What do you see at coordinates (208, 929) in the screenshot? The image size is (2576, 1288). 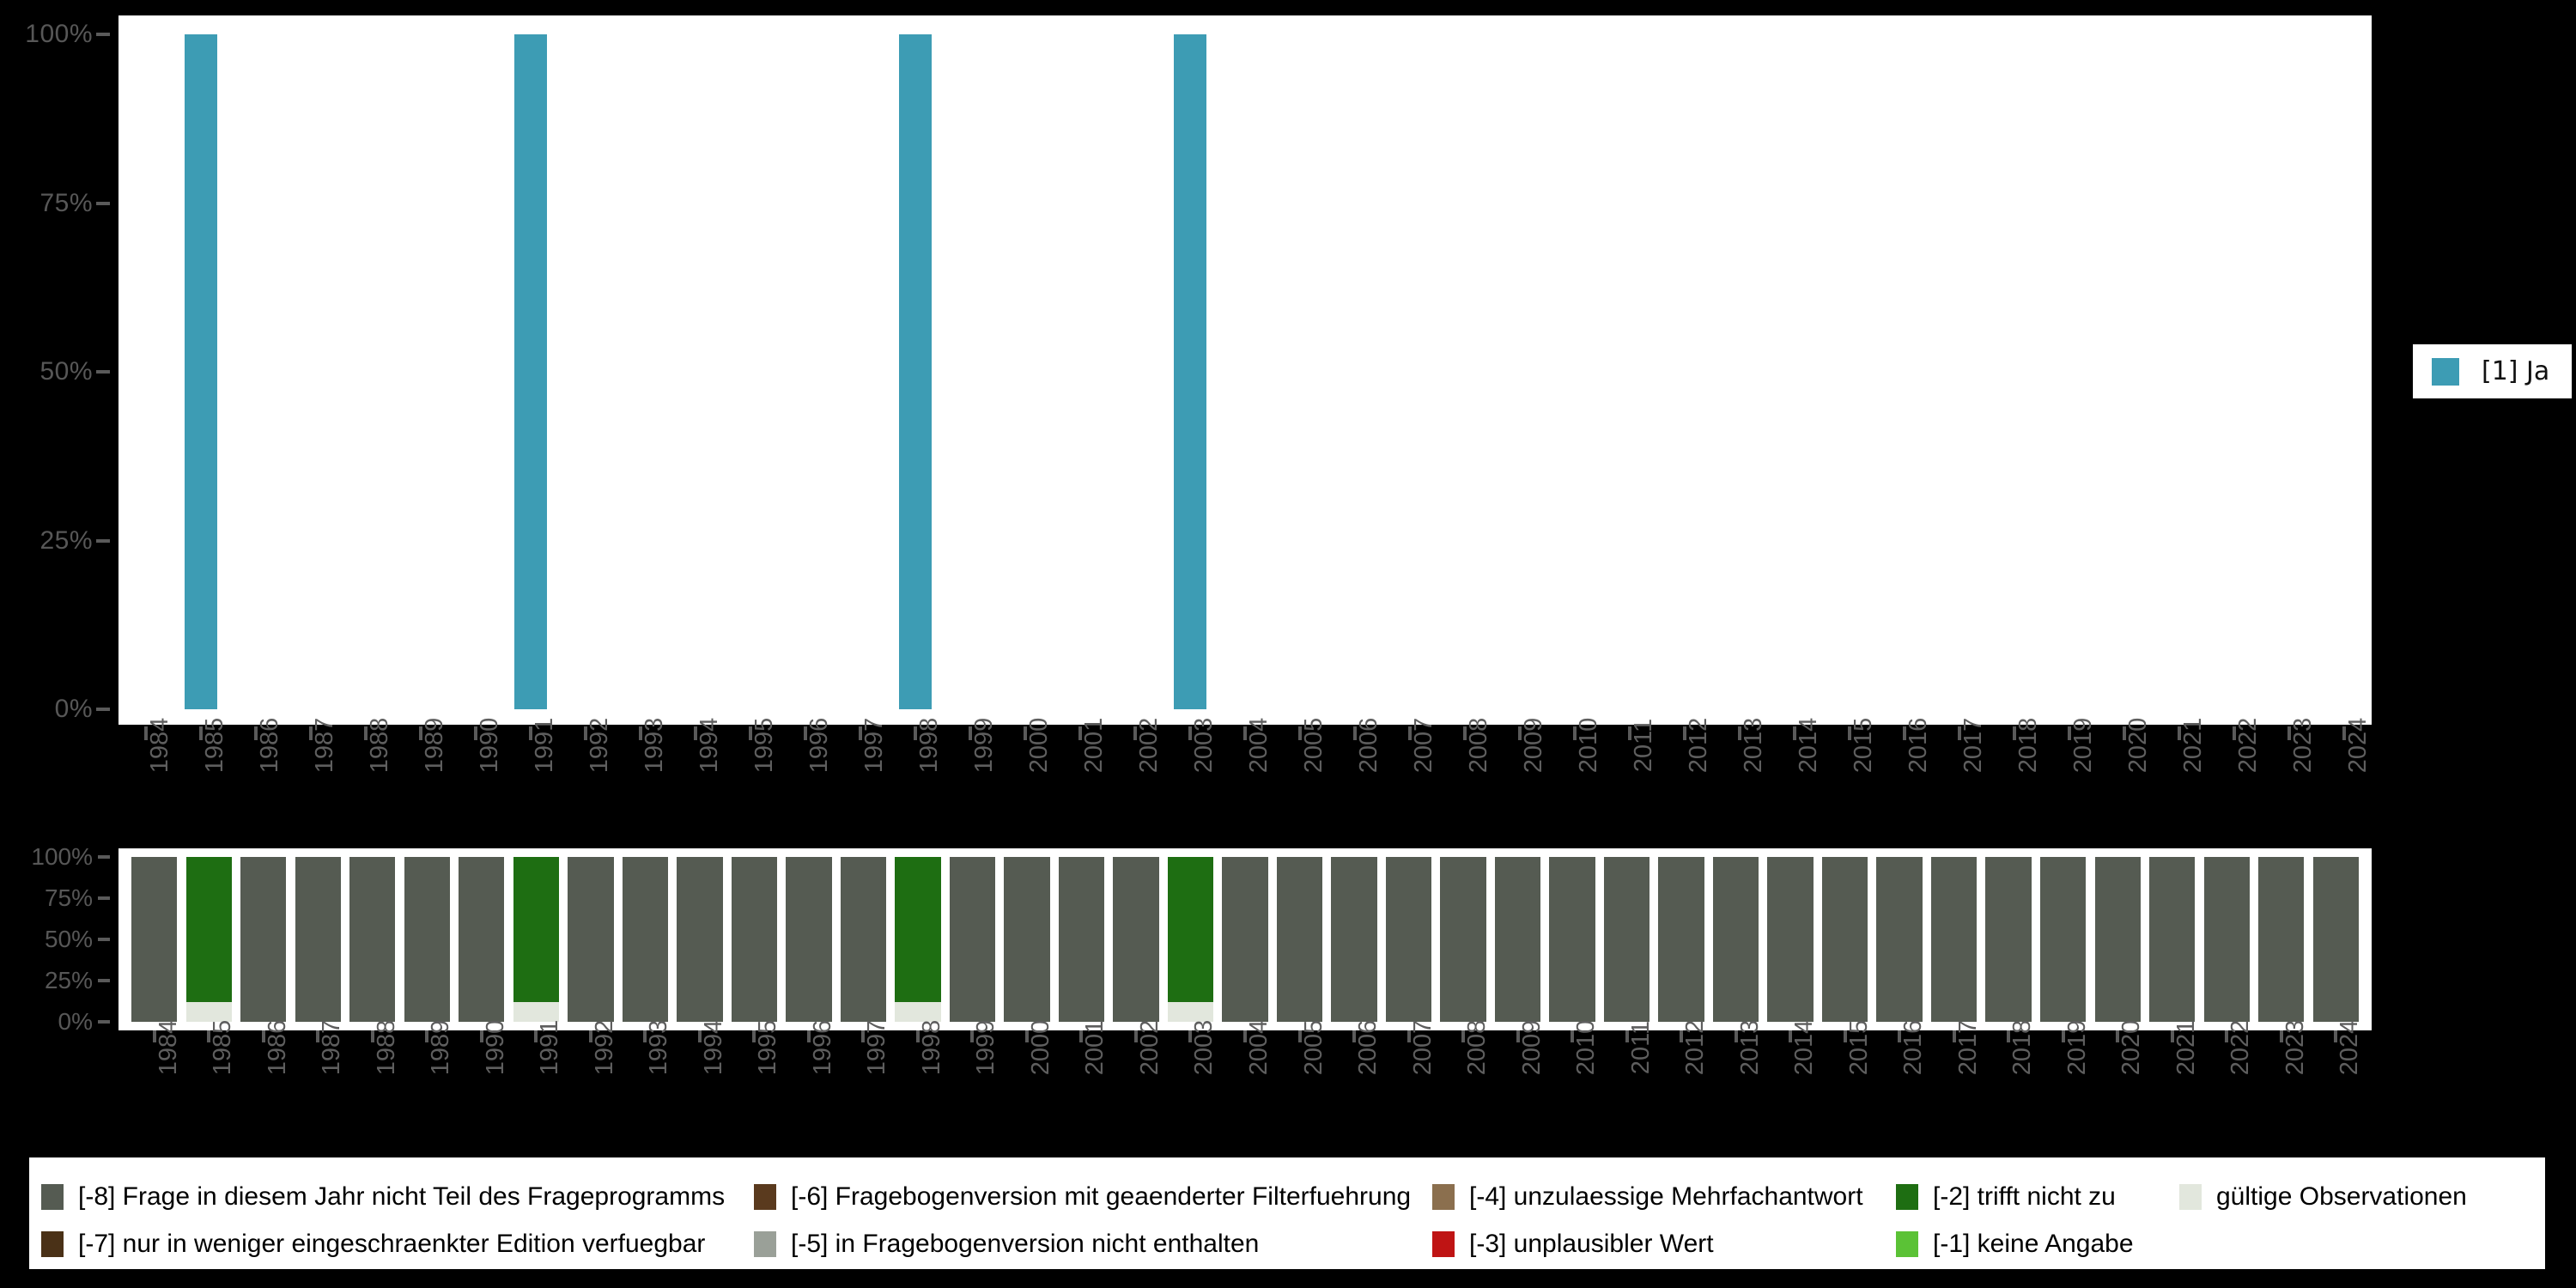 I see `missing-seg-1985--2` at bounding box center [208, 929].